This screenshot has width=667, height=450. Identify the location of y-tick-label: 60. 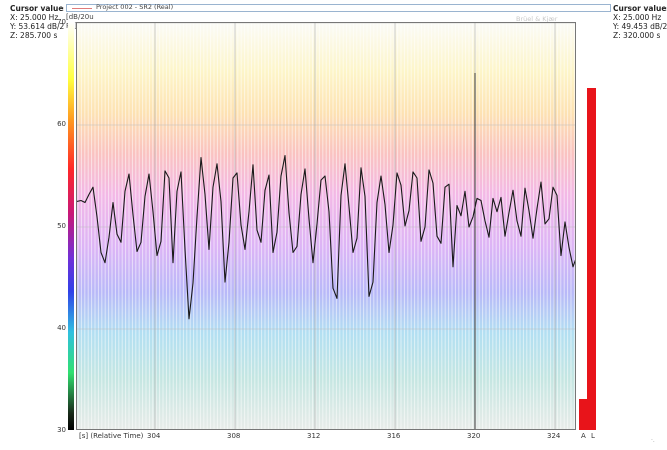
(61, 124).